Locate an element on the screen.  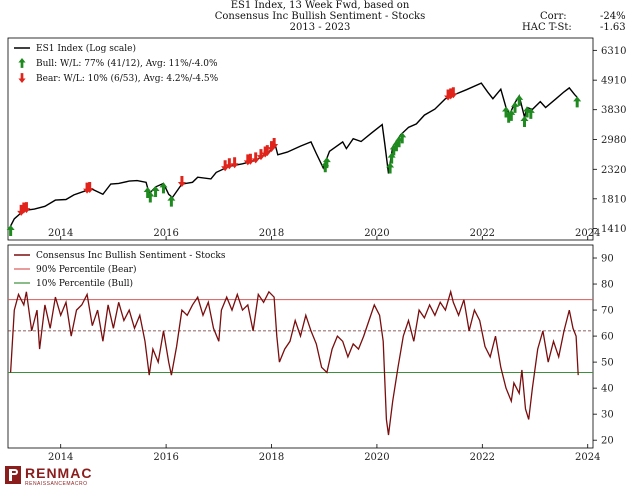
price-legend-label: ES1 Index (Log scale) is located at coordinates (86, 48).